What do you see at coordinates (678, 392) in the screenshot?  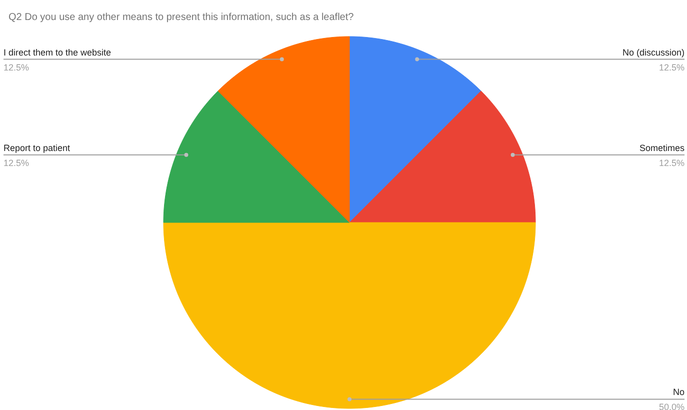 I see `slice-label: No` at bounding box center [678, 392].